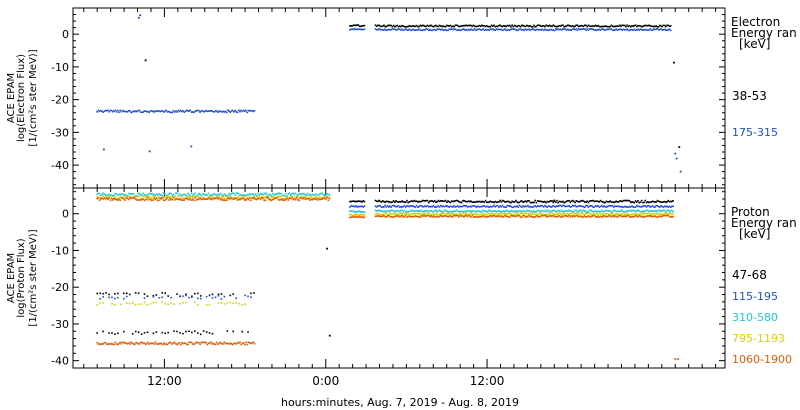  What do you see at coordinates (758, 338) in the screenshot?
I see `proton-legend-entry: 795-1193` at bounding box center [758, 338].